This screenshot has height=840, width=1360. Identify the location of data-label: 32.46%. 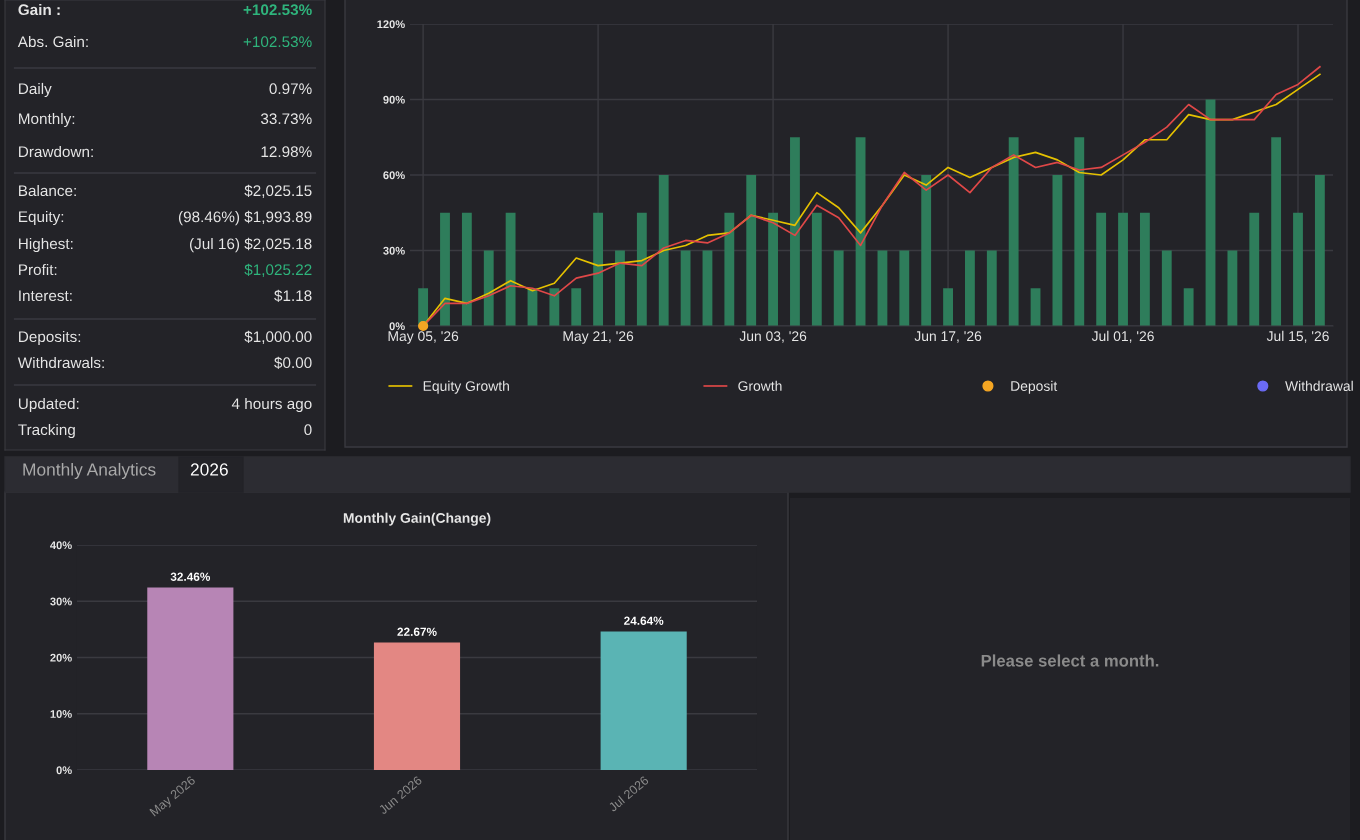
(190, 576).